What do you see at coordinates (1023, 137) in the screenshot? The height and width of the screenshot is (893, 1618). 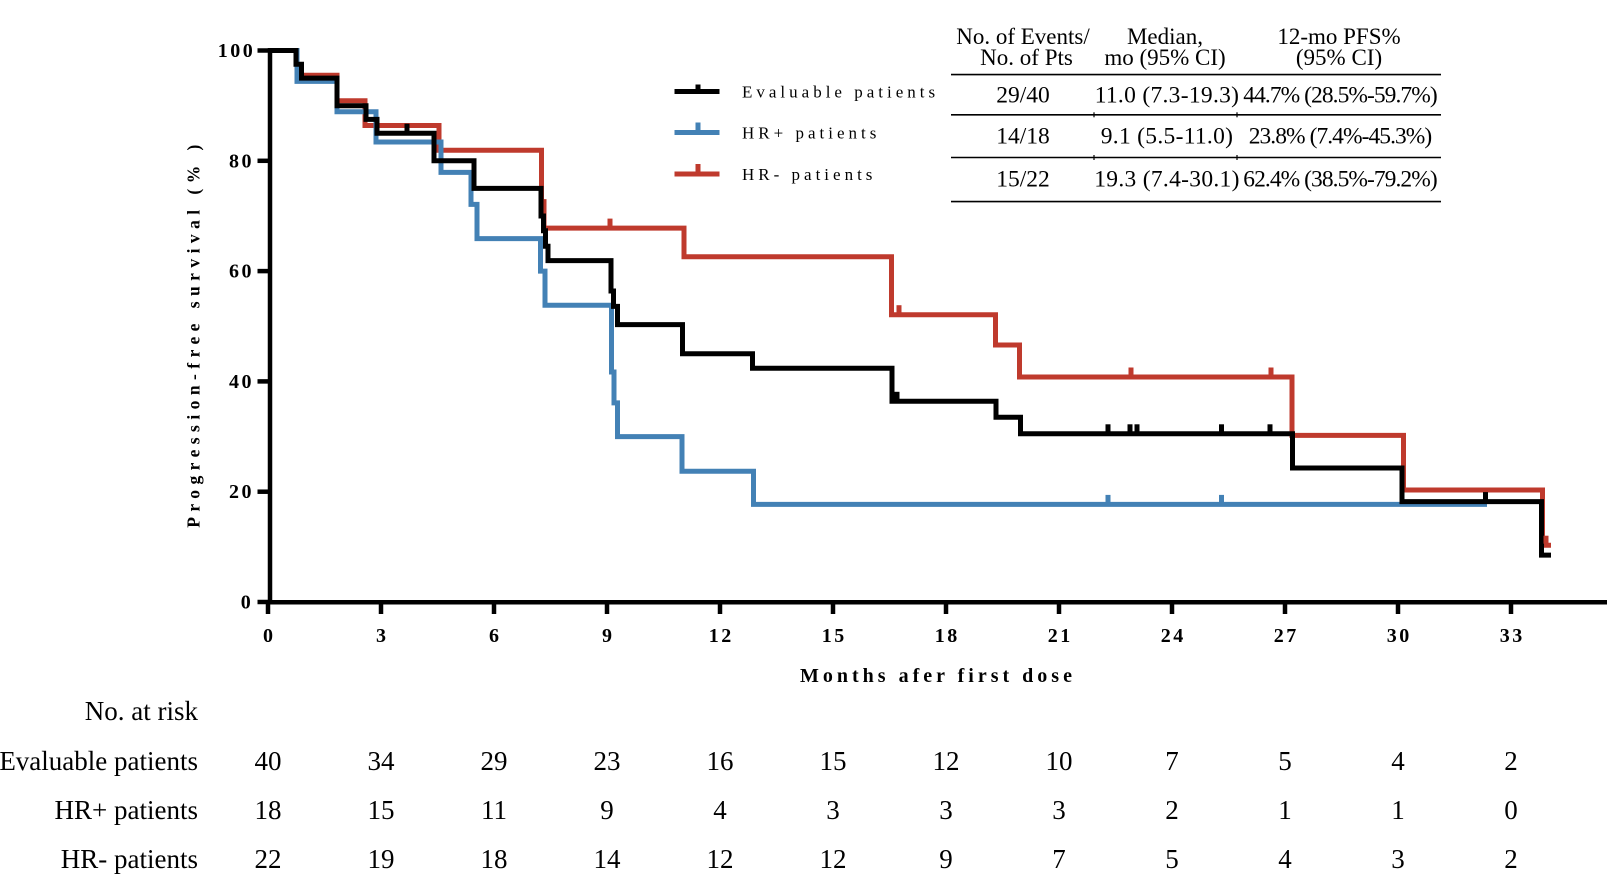 I see `svg-text: 14/18` at bounding box center [1023, 137].